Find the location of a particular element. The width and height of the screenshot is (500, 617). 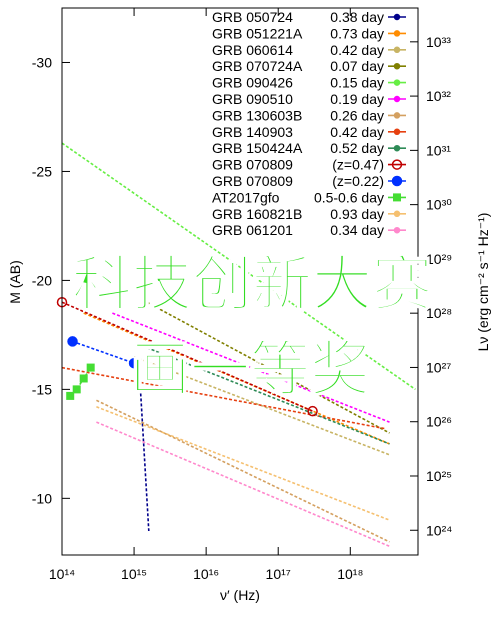

legend-name: GRB 140903 is located at coordinates (252, 132).